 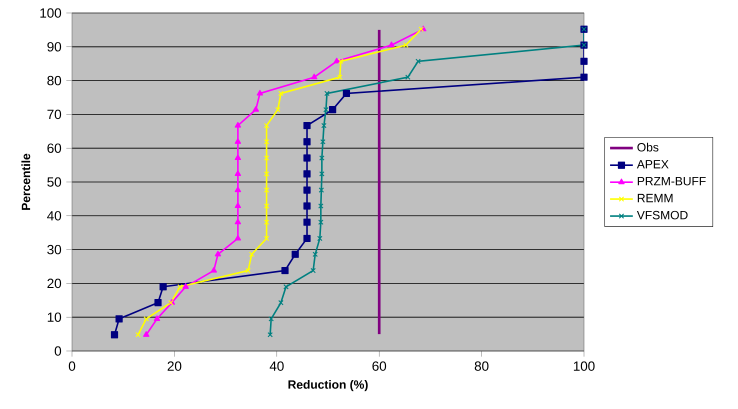 What do you see at coordinates (54, 216) in the screenshot?
I see `y-tick-label: 40` at bounding box center [54, 216].